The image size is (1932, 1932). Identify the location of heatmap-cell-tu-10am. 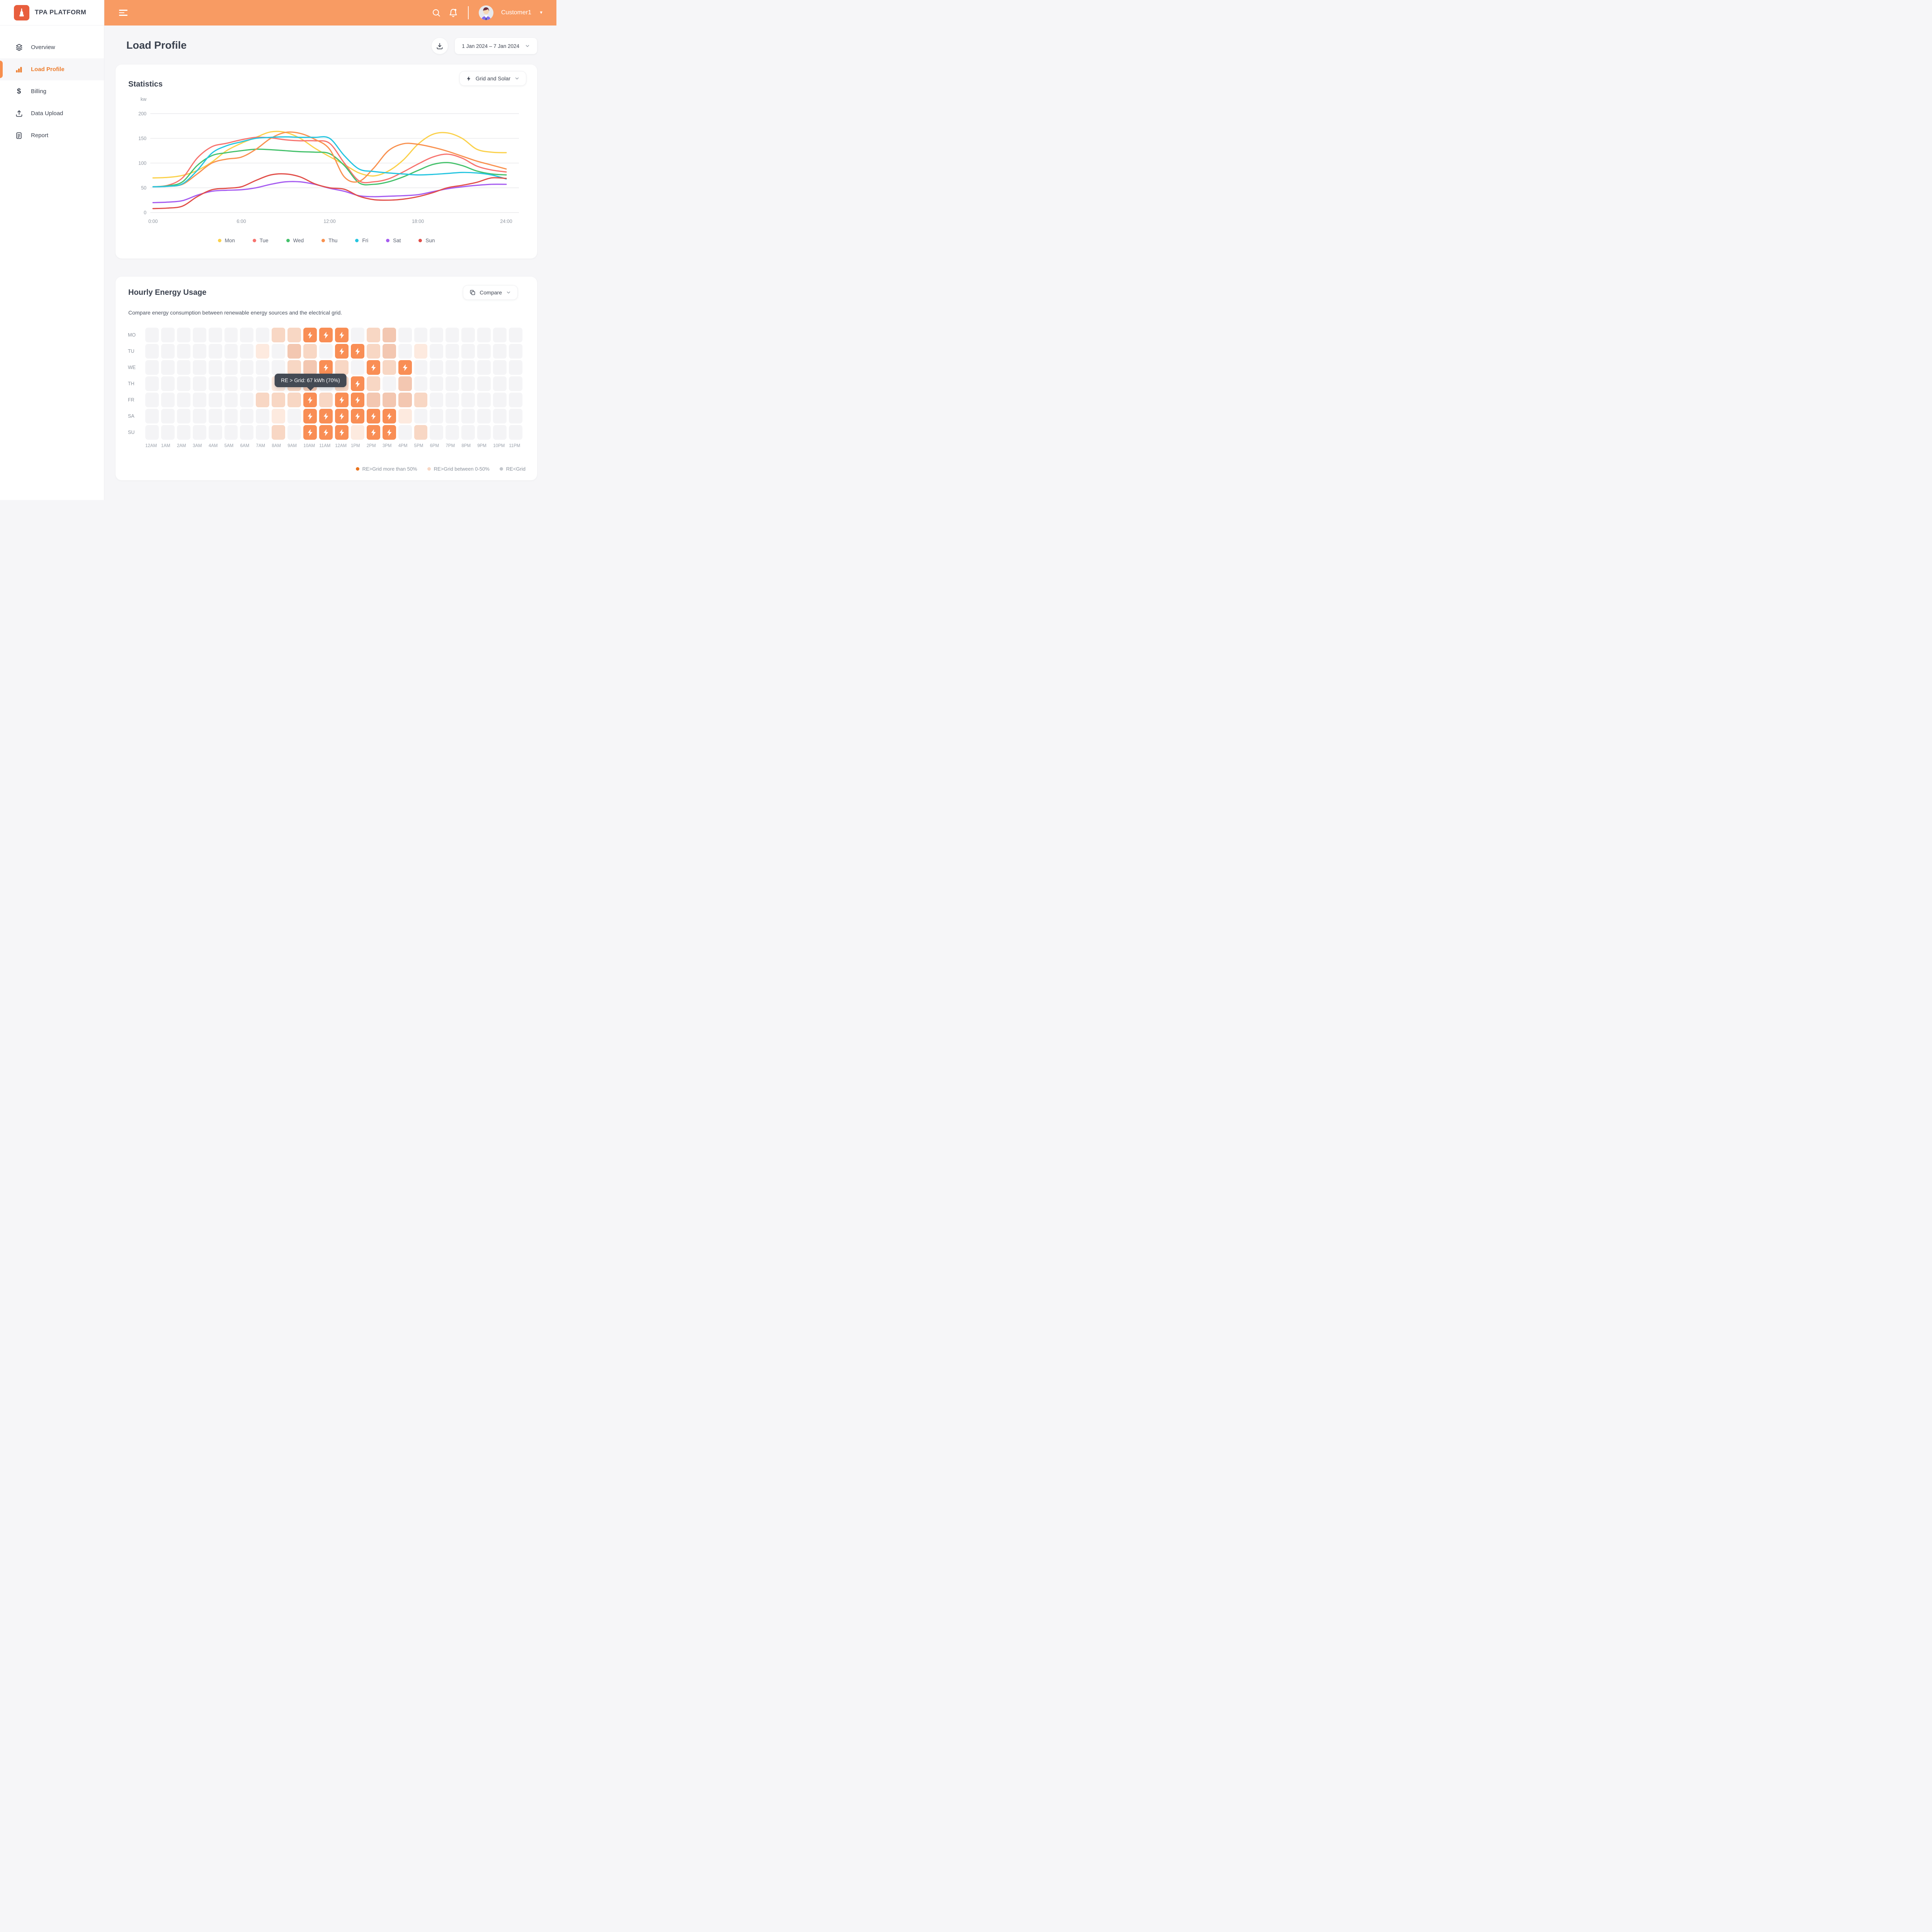
(310, 351).